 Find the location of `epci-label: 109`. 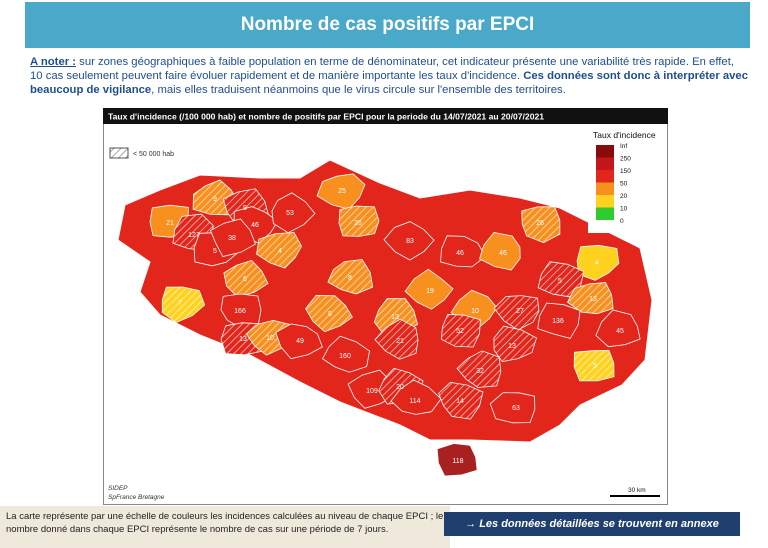

epci-label: 109 is located at coordinates (372, 391).